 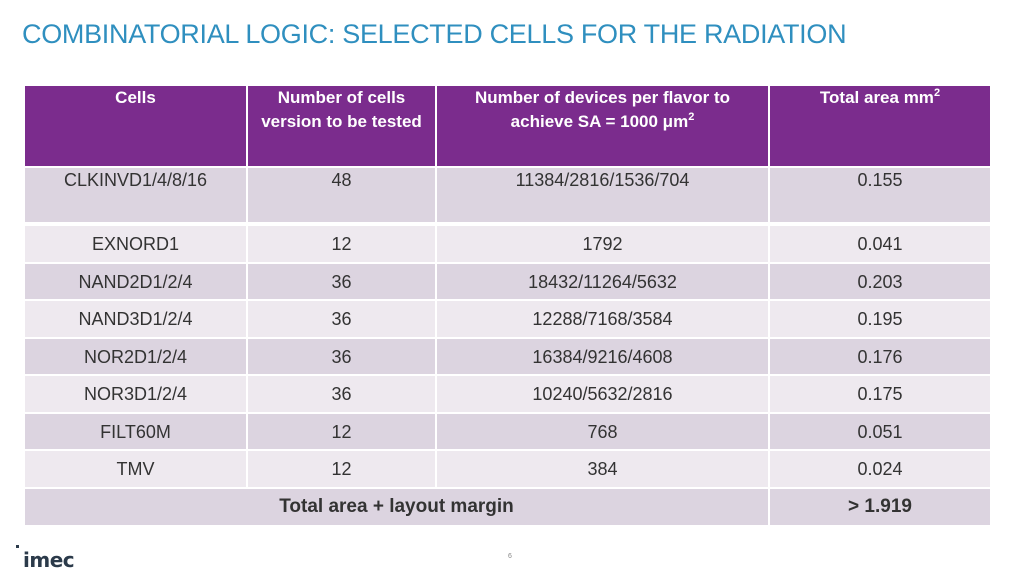 What do you see at coordinates (17, 546) in the screenshot?
I see `logo-dot-icon` at bounding box center [17, 546].